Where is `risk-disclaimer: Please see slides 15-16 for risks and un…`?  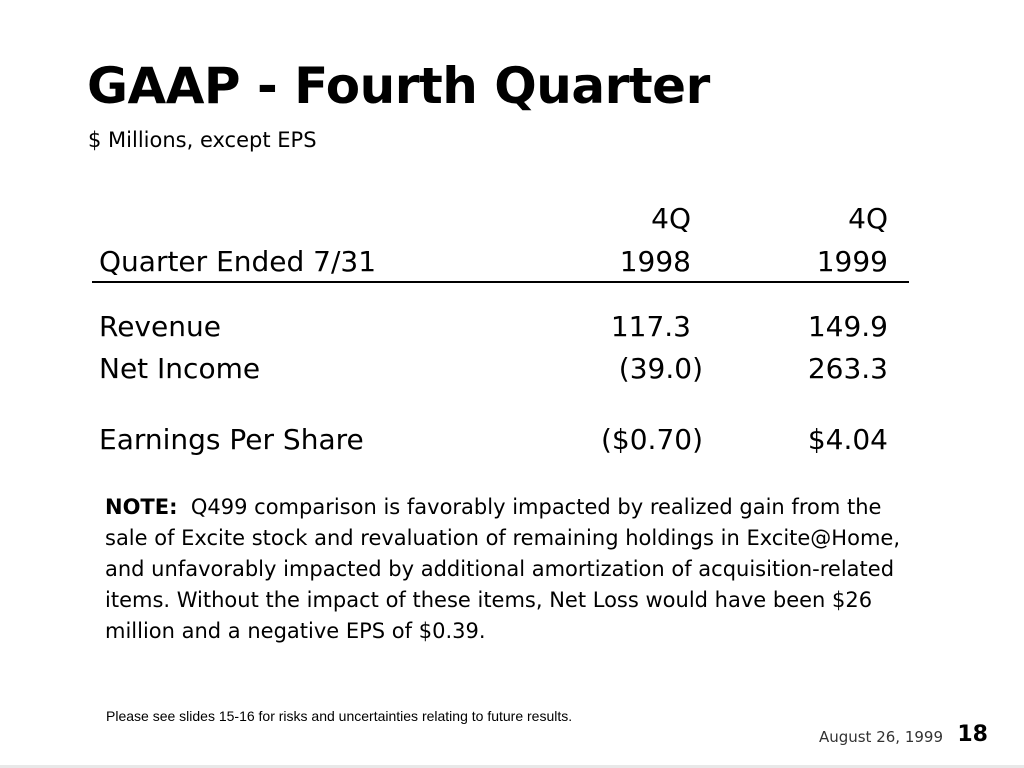 risk-disclaimer: Please see slides 15-16 for risks and un… is located at coordinates (339, 716).